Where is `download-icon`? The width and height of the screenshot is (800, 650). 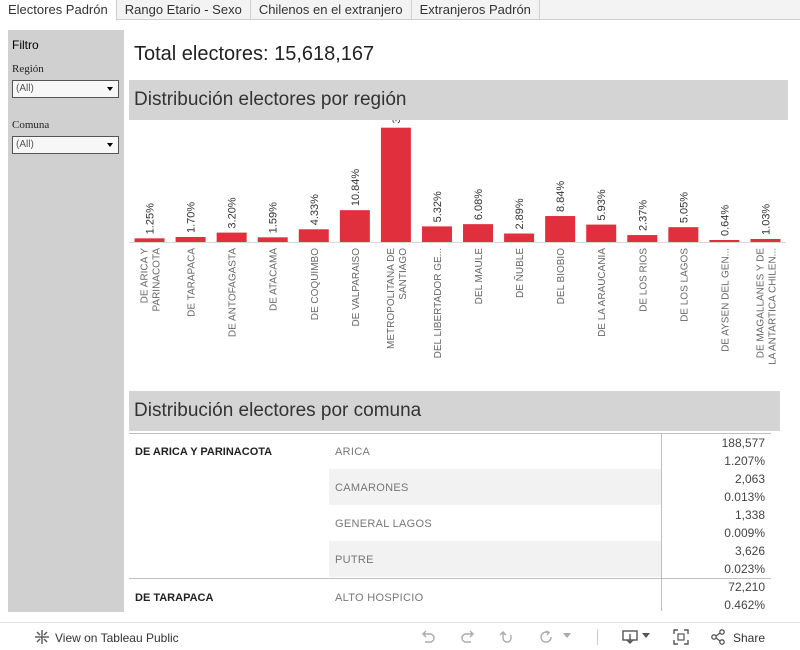 download-icon is located at coordinates (630, 637).